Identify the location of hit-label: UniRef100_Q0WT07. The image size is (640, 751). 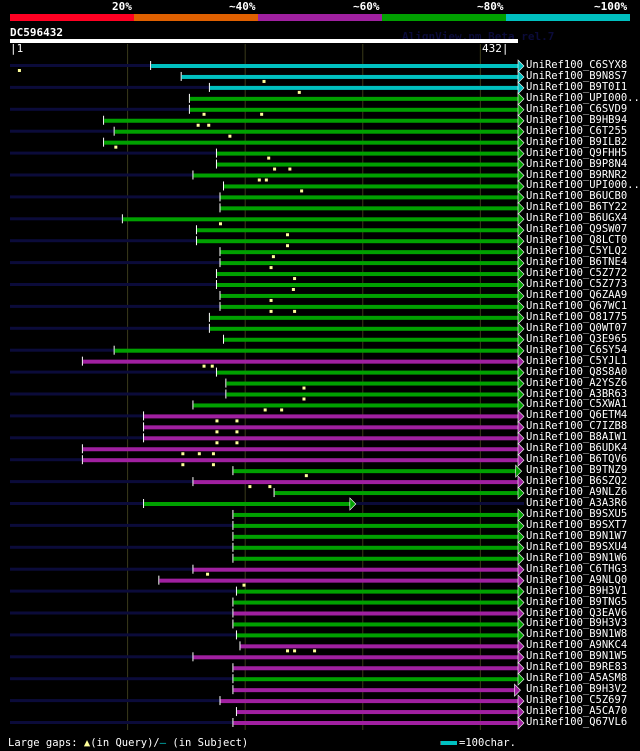
(577, 327).